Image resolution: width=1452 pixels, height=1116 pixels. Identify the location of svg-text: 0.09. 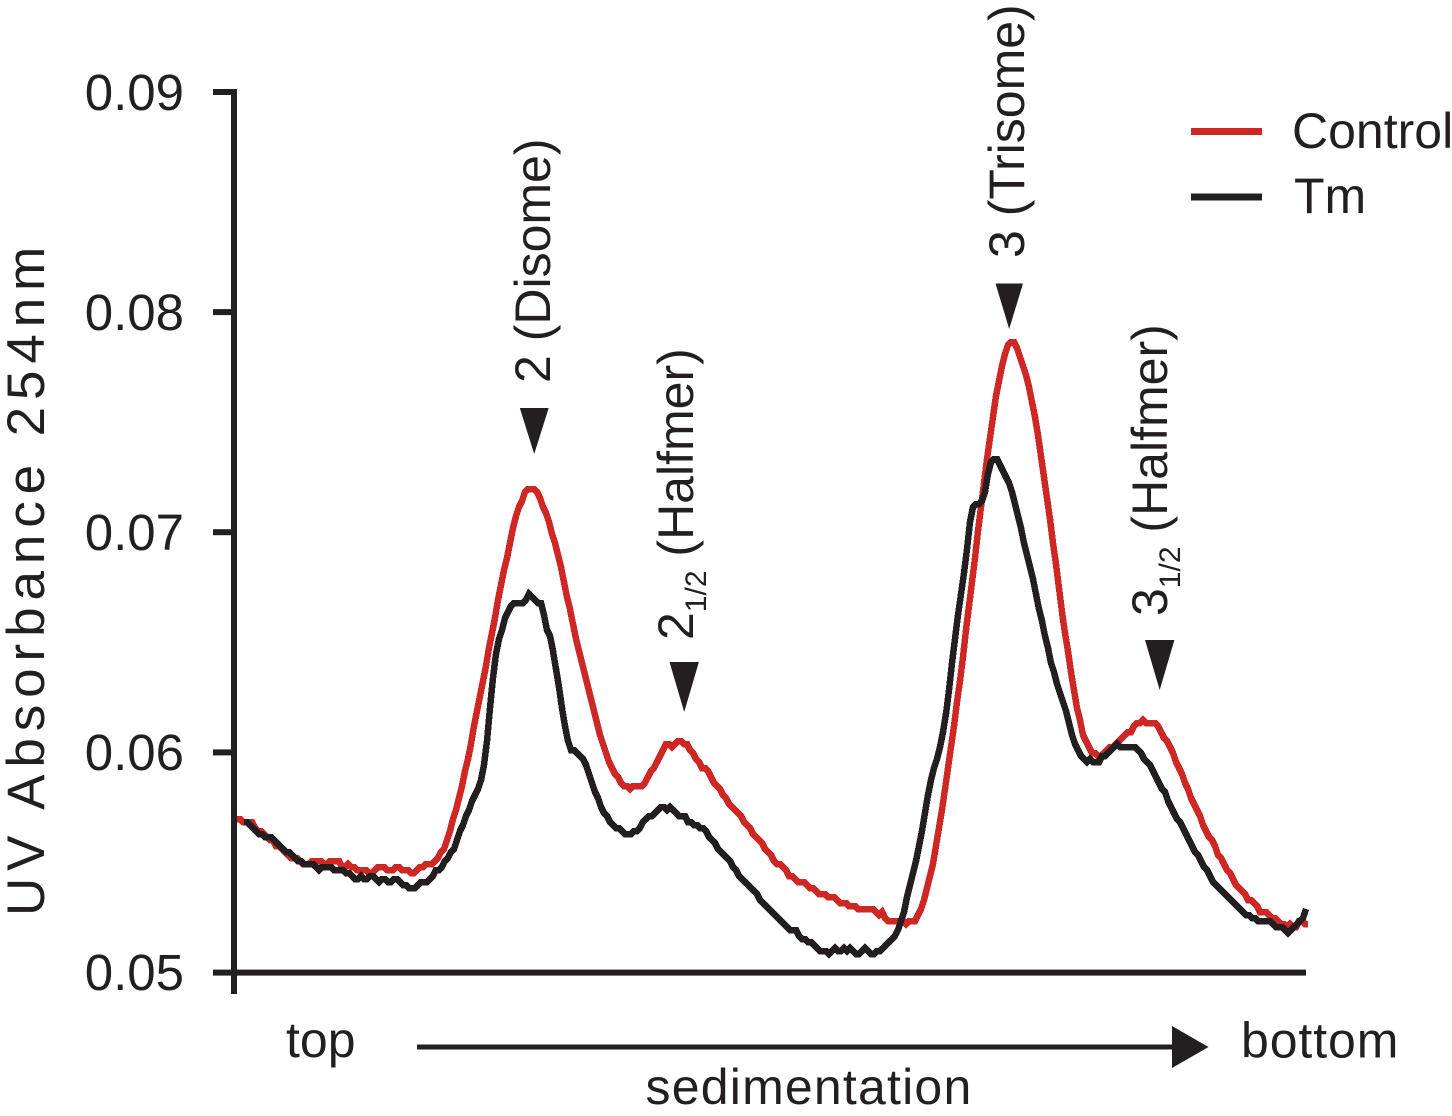
(134, 92).